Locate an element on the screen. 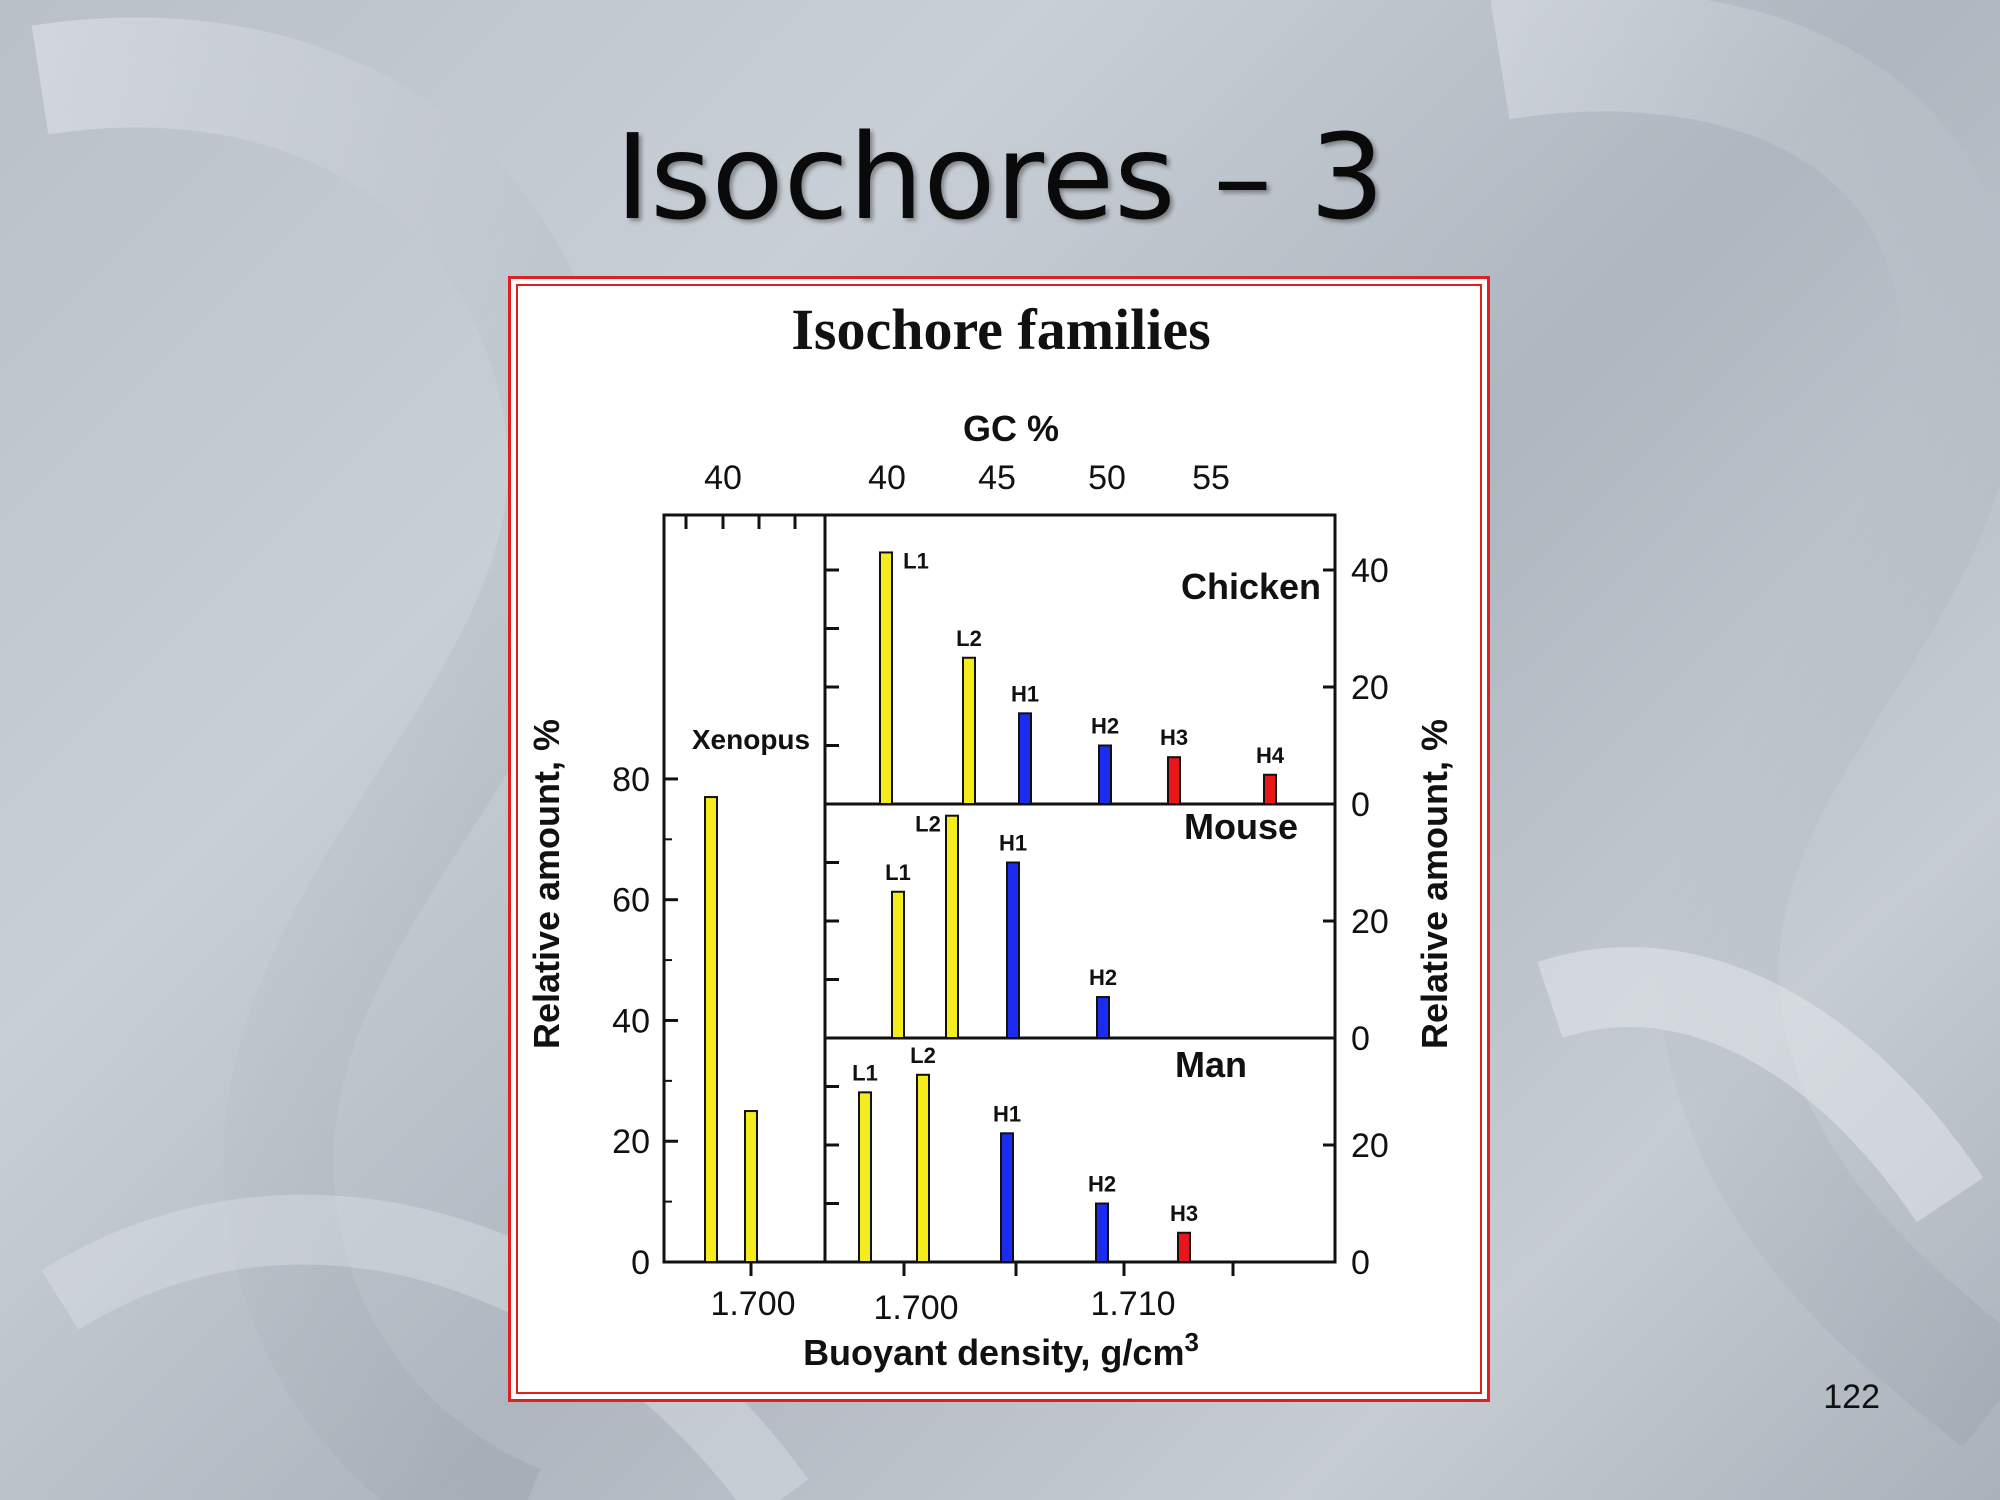 The width and height of the screenshot is (2000, 1500). gc-tick-label: 50 is located at coordinates (1107, 478).